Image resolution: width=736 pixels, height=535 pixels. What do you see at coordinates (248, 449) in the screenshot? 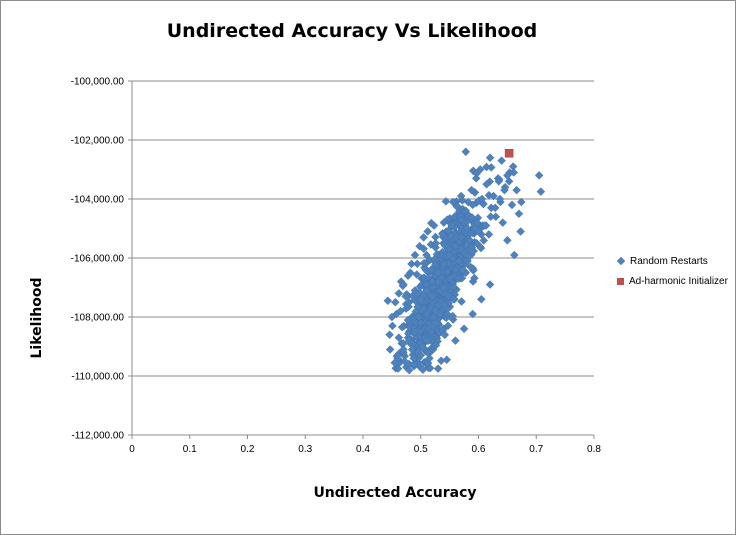
I see `x-tick-label: 0.2` at bounding box center [248, 449].